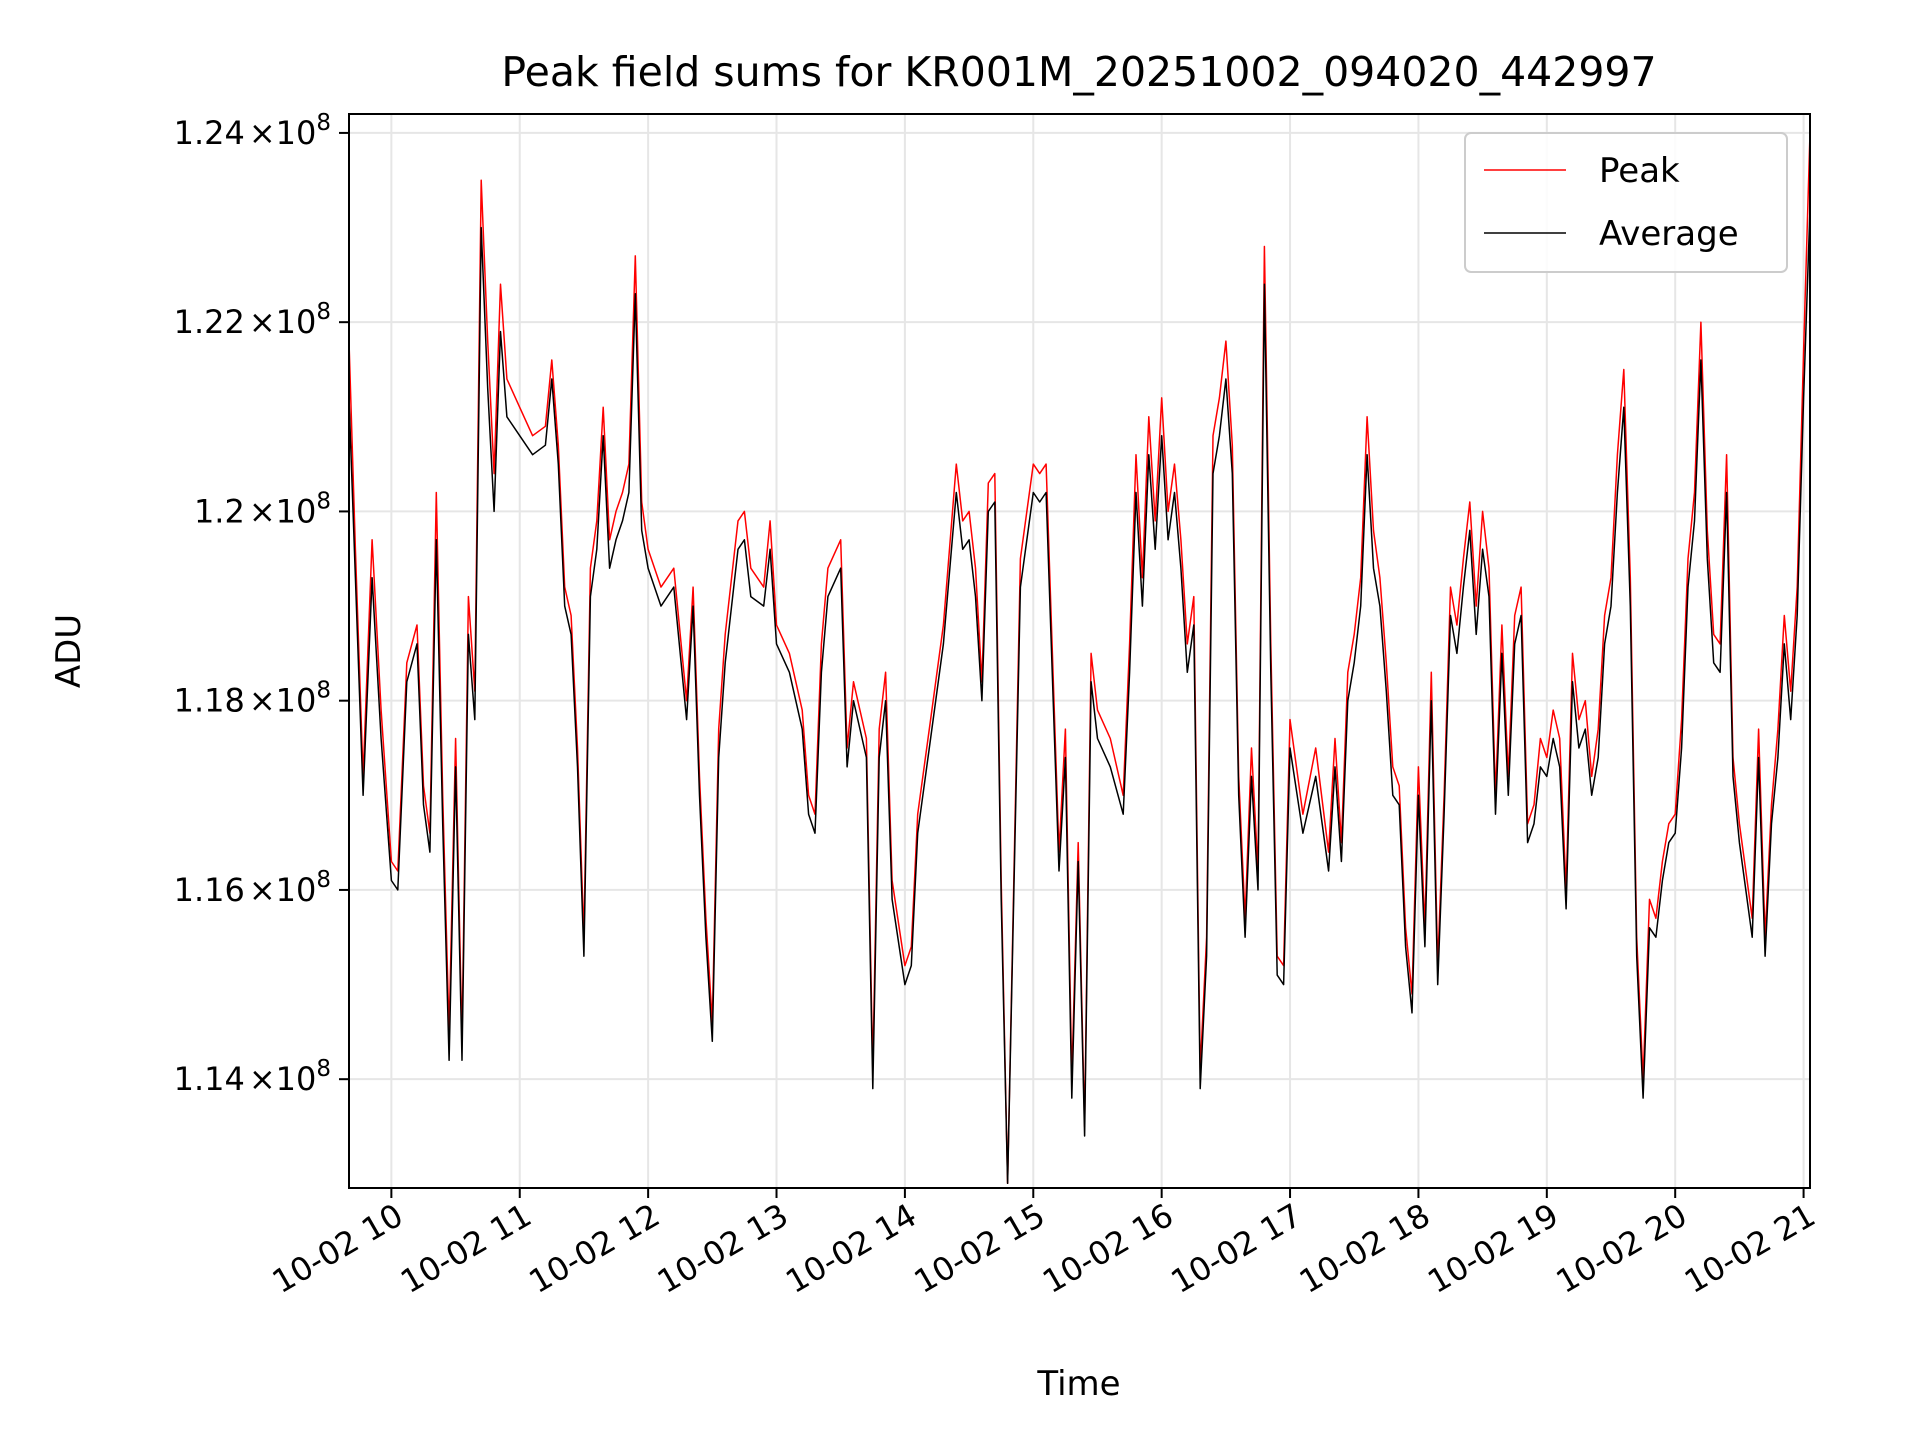 The image size is (1920, 1440). What do you see at coordinates (252, 131) in the screenshot?
I see `y-tick-label: 1.24 ×108` at bounding box center [252, 131].